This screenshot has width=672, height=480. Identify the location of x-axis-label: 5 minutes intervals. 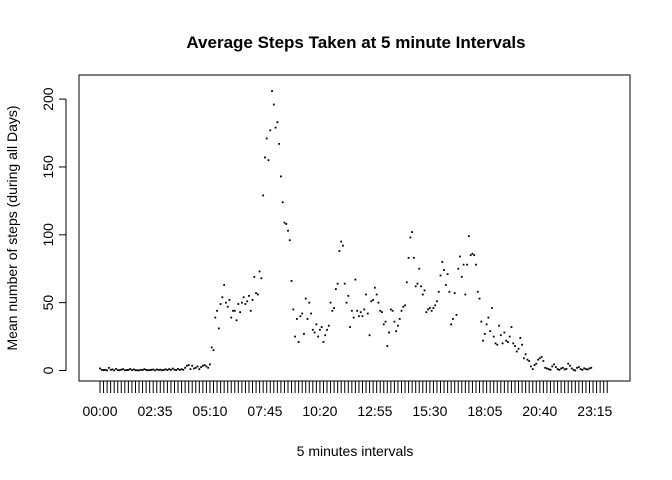
(355, 451).